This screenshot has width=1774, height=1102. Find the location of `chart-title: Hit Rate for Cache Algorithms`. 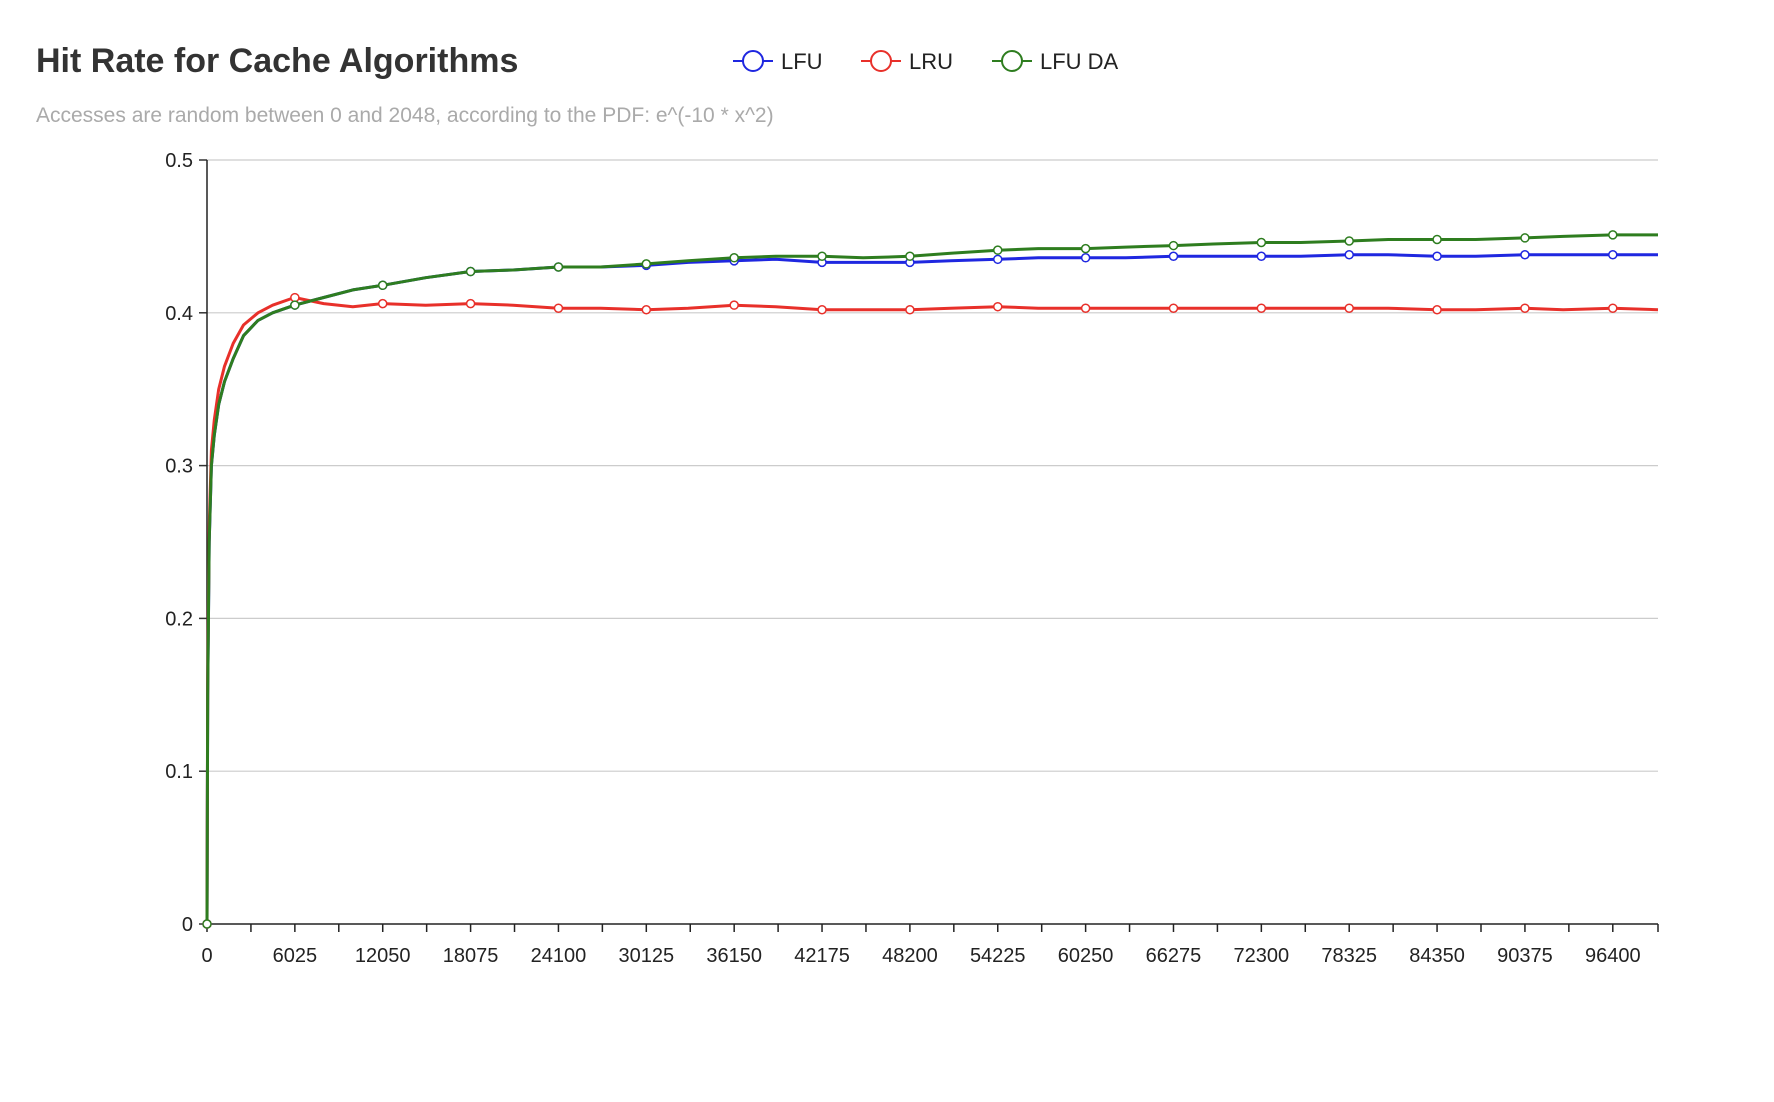

chart-title: Hit Rate for Cache Algorithms is located at coordinates (277, 61).